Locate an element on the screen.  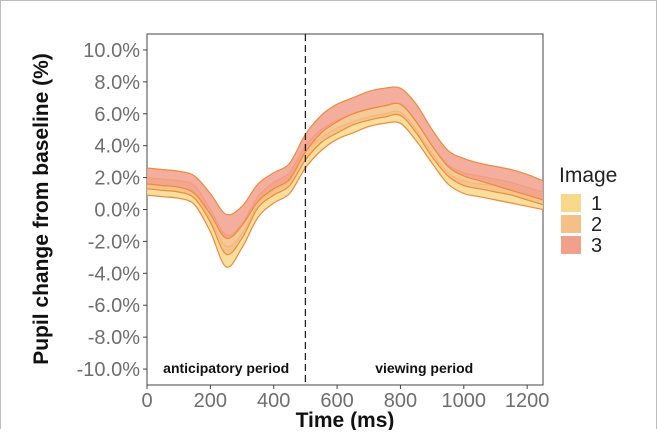
y-tick-label: 4.0% is located at coordinates (117, 147).